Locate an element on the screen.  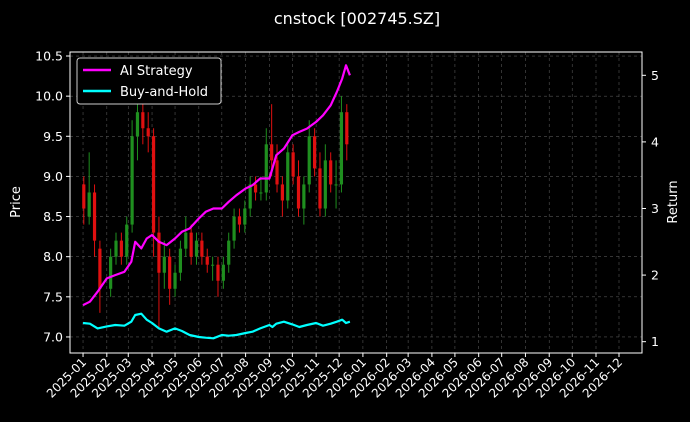
price-tick-label: 10.5 is located at coordinates (49, 56).